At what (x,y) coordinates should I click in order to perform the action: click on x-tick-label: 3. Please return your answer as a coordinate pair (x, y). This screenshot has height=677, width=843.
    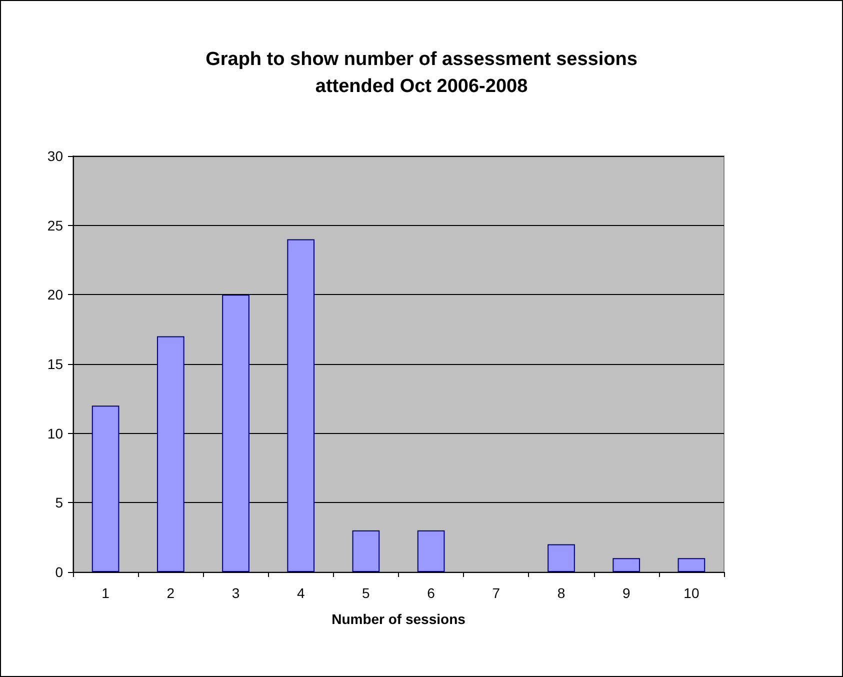
    Looking at the image, I should click on (236, 593).